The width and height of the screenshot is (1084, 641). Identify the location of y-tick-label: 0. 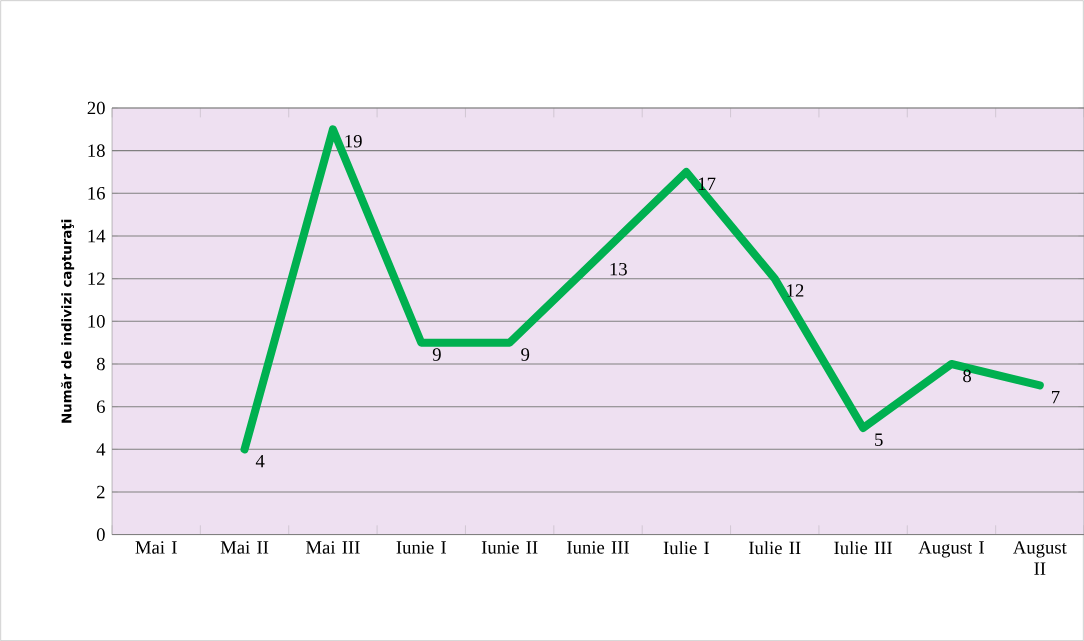
(100, 534).